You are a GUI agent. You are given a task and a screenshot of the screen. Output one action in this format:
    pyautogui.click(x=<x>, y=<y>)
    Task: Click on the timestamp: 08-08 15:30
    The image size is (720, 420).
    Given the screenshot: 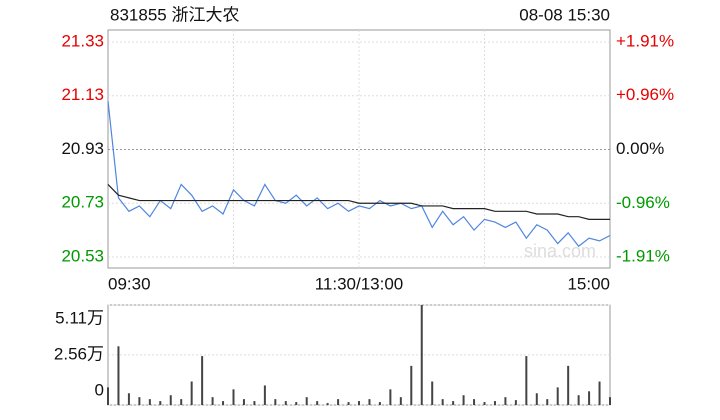 What is the action you would take?
    pyautogui.click(x=564, y=14)
    